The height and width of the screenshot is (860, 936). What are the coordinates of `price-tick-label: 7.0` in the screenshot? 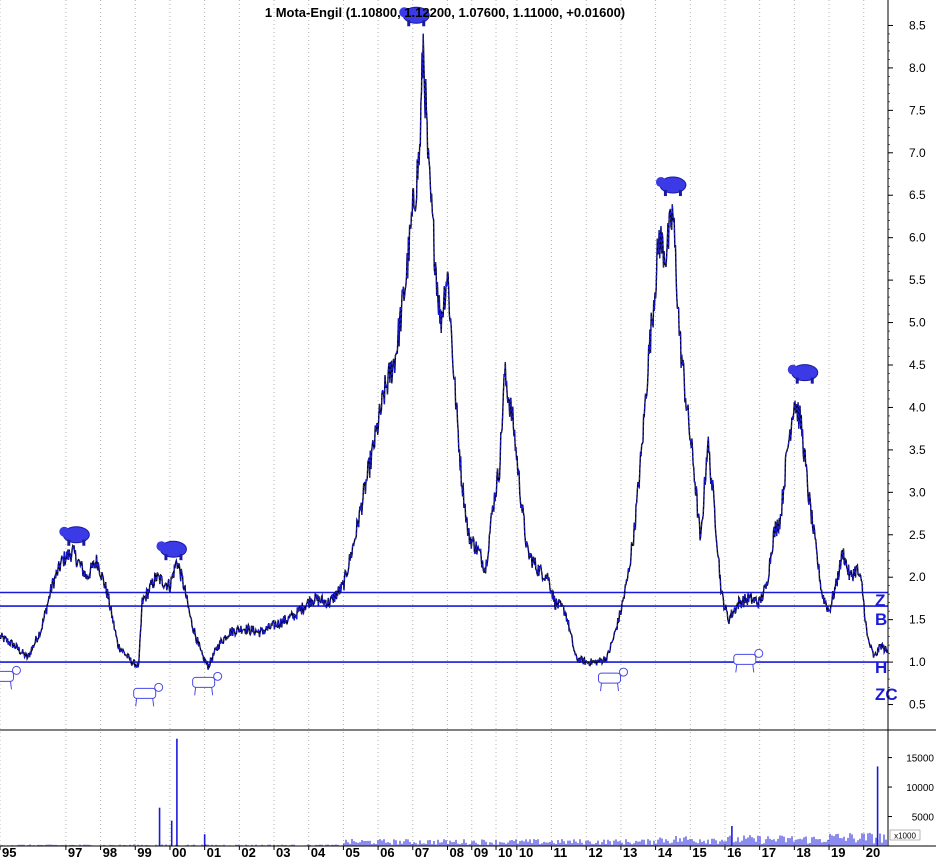 It's located at (917, 153).